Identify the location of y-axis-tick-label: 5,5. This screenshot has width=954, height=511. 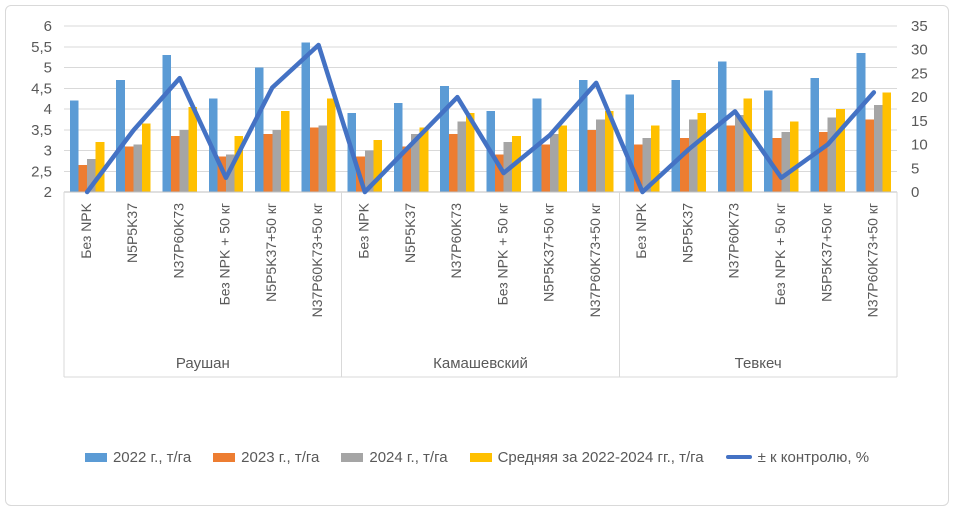
(41, 47).